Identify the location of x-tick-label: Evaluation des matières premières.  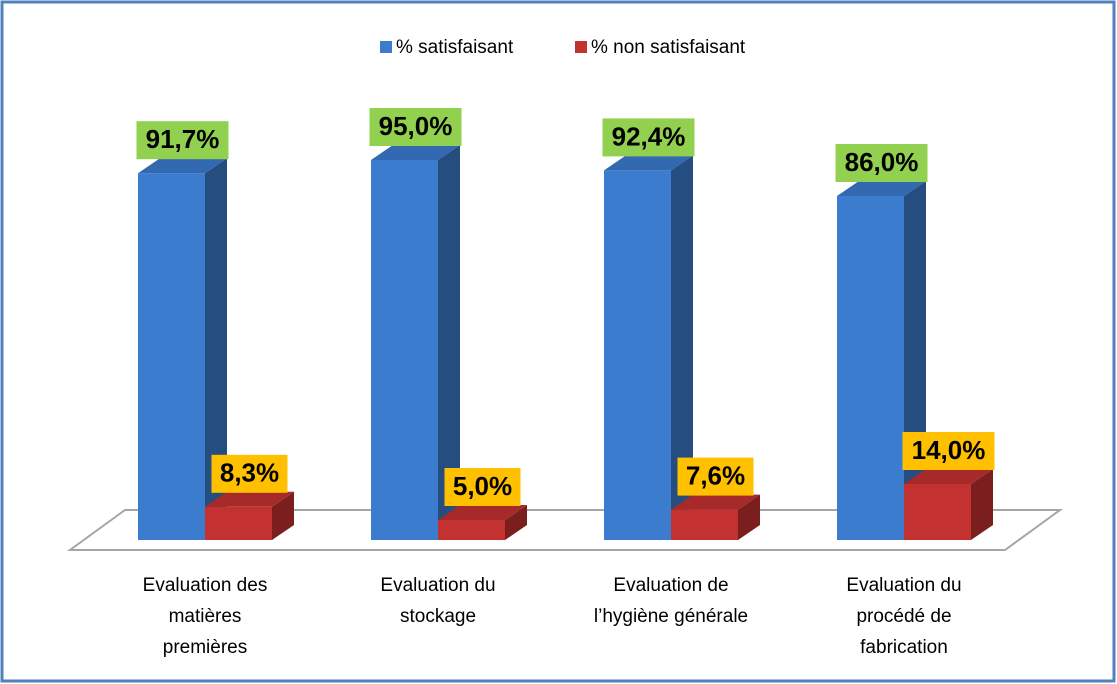
(205, 616).